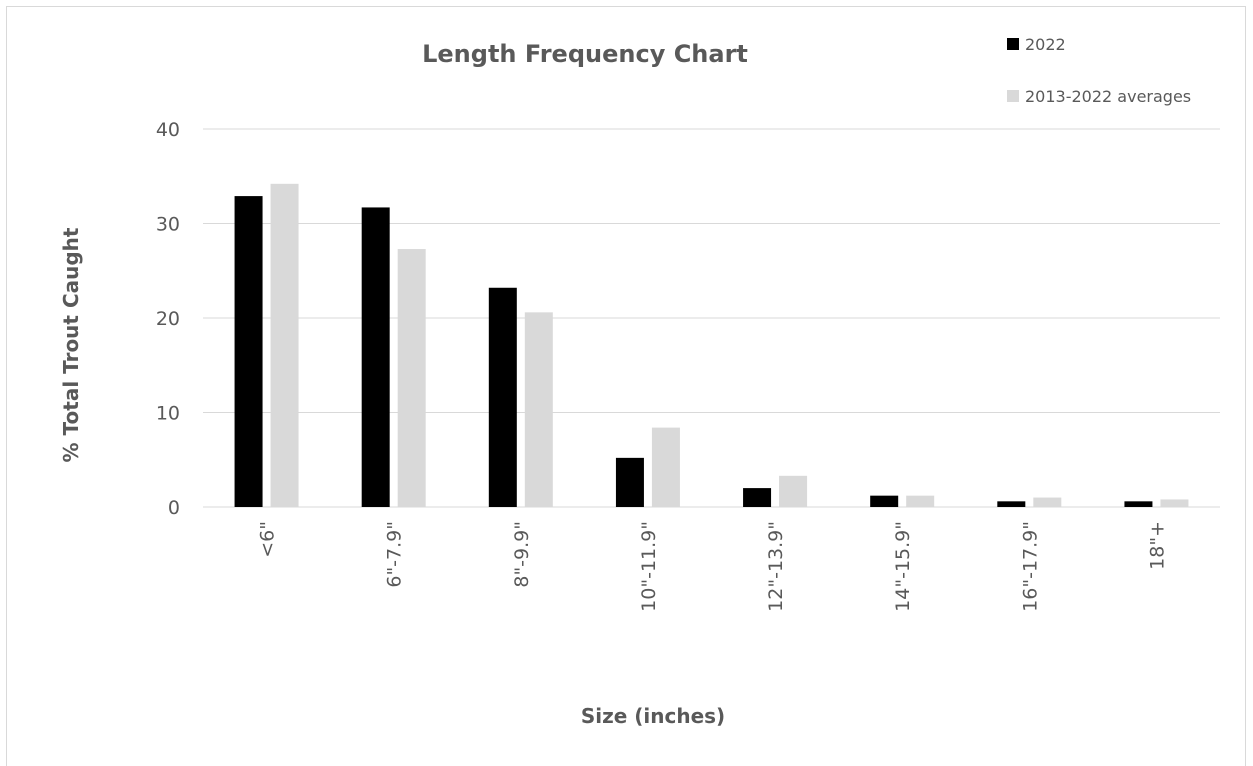 The width and height of the screenshot is (1253, 766). I want to click on x-tick-label: 10"-11.9", so click(649, 566).